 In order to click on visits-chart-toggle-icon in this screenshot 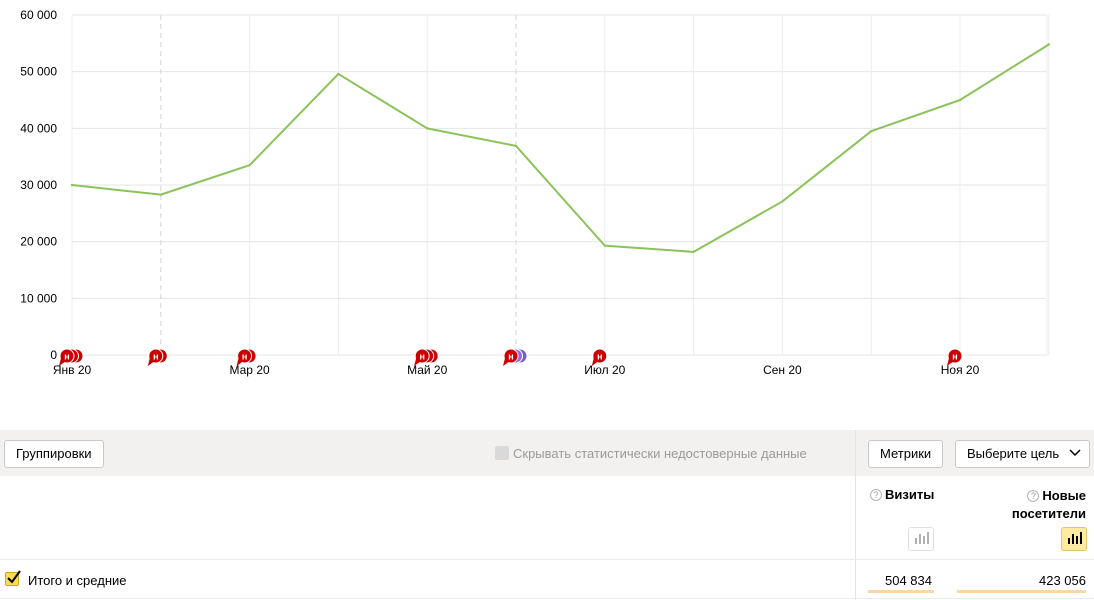, I will do `click(921, 539)`.